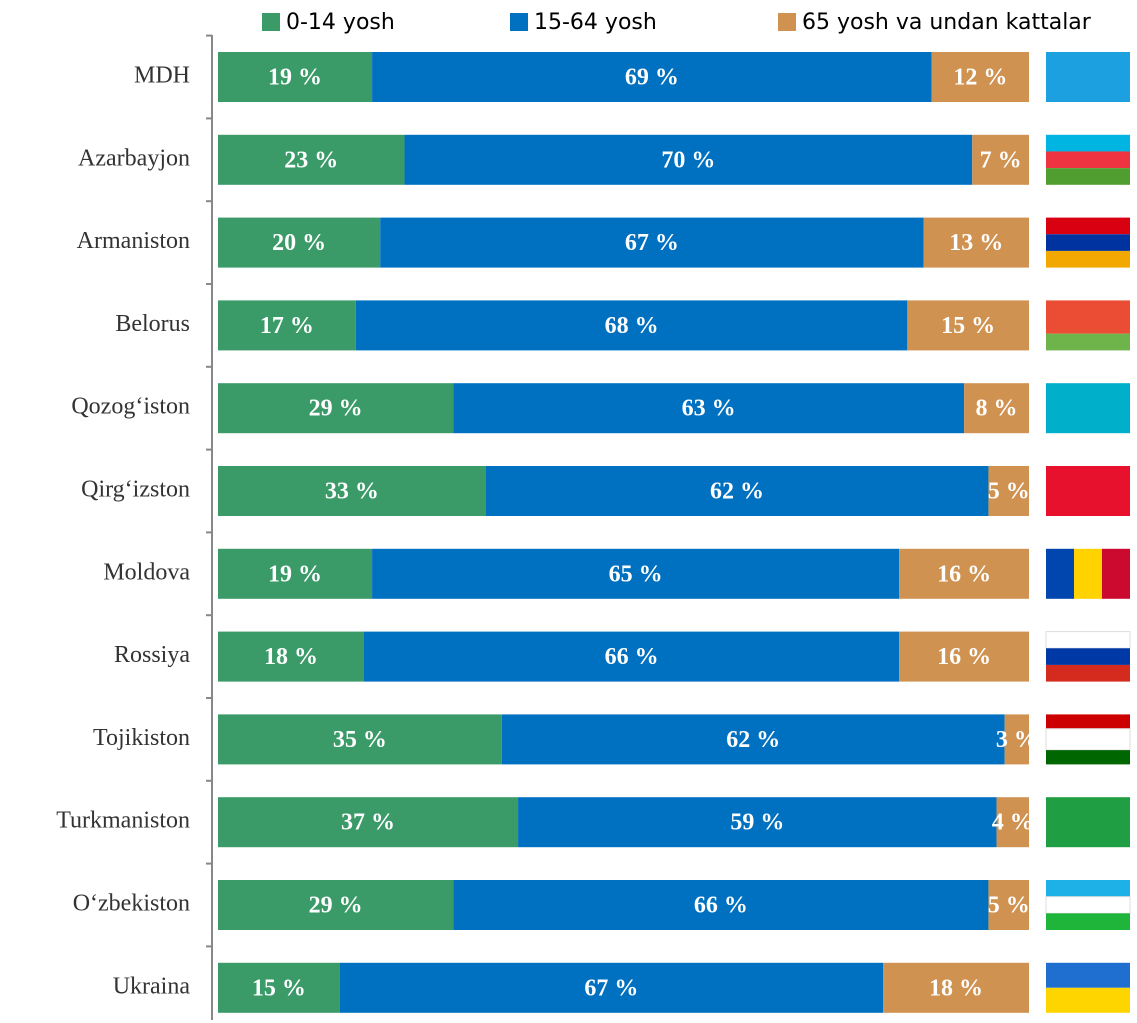  What do you see at coordinates (340, 22) in the screenshot?
I see `legend-label: 0-14 yosh` at bounding box center [340, 22].